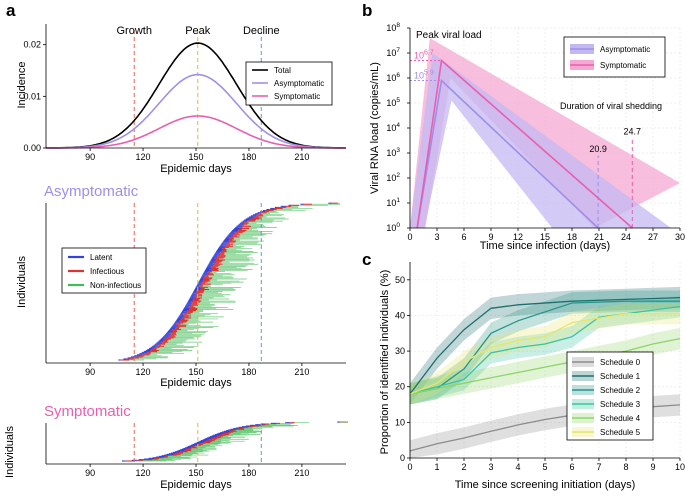 This screenshot has height=496, width=685. What do you see at coordinates (393, 52) in the screenshot?
I see `y-tick-label: 10⁷` at bounding box center [393, 52].